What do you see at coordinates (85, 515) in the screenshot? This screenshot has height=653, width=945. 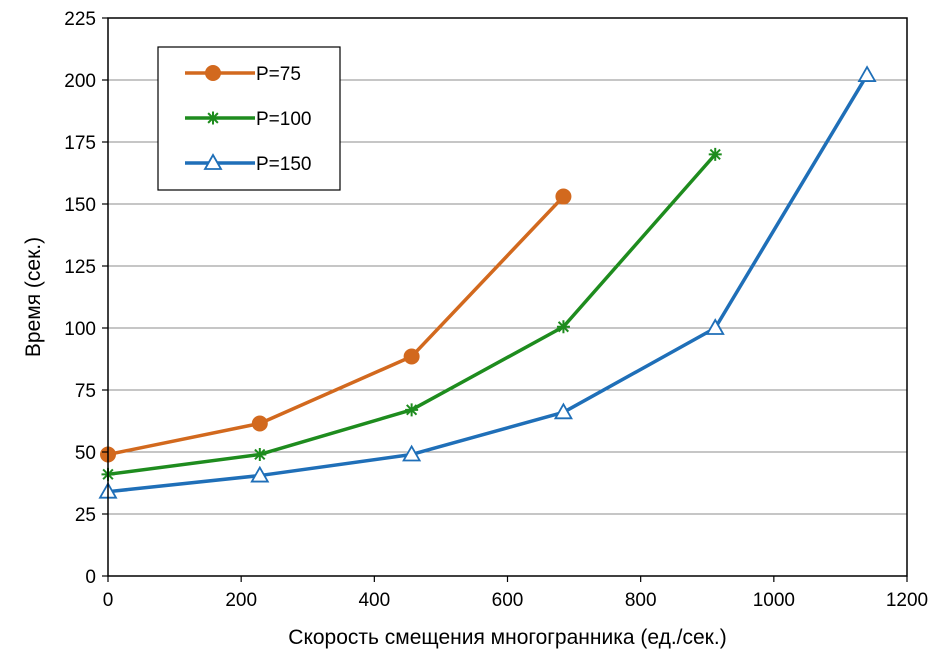 I see `y-tick-label: 25` at bounding box center [85, 515].